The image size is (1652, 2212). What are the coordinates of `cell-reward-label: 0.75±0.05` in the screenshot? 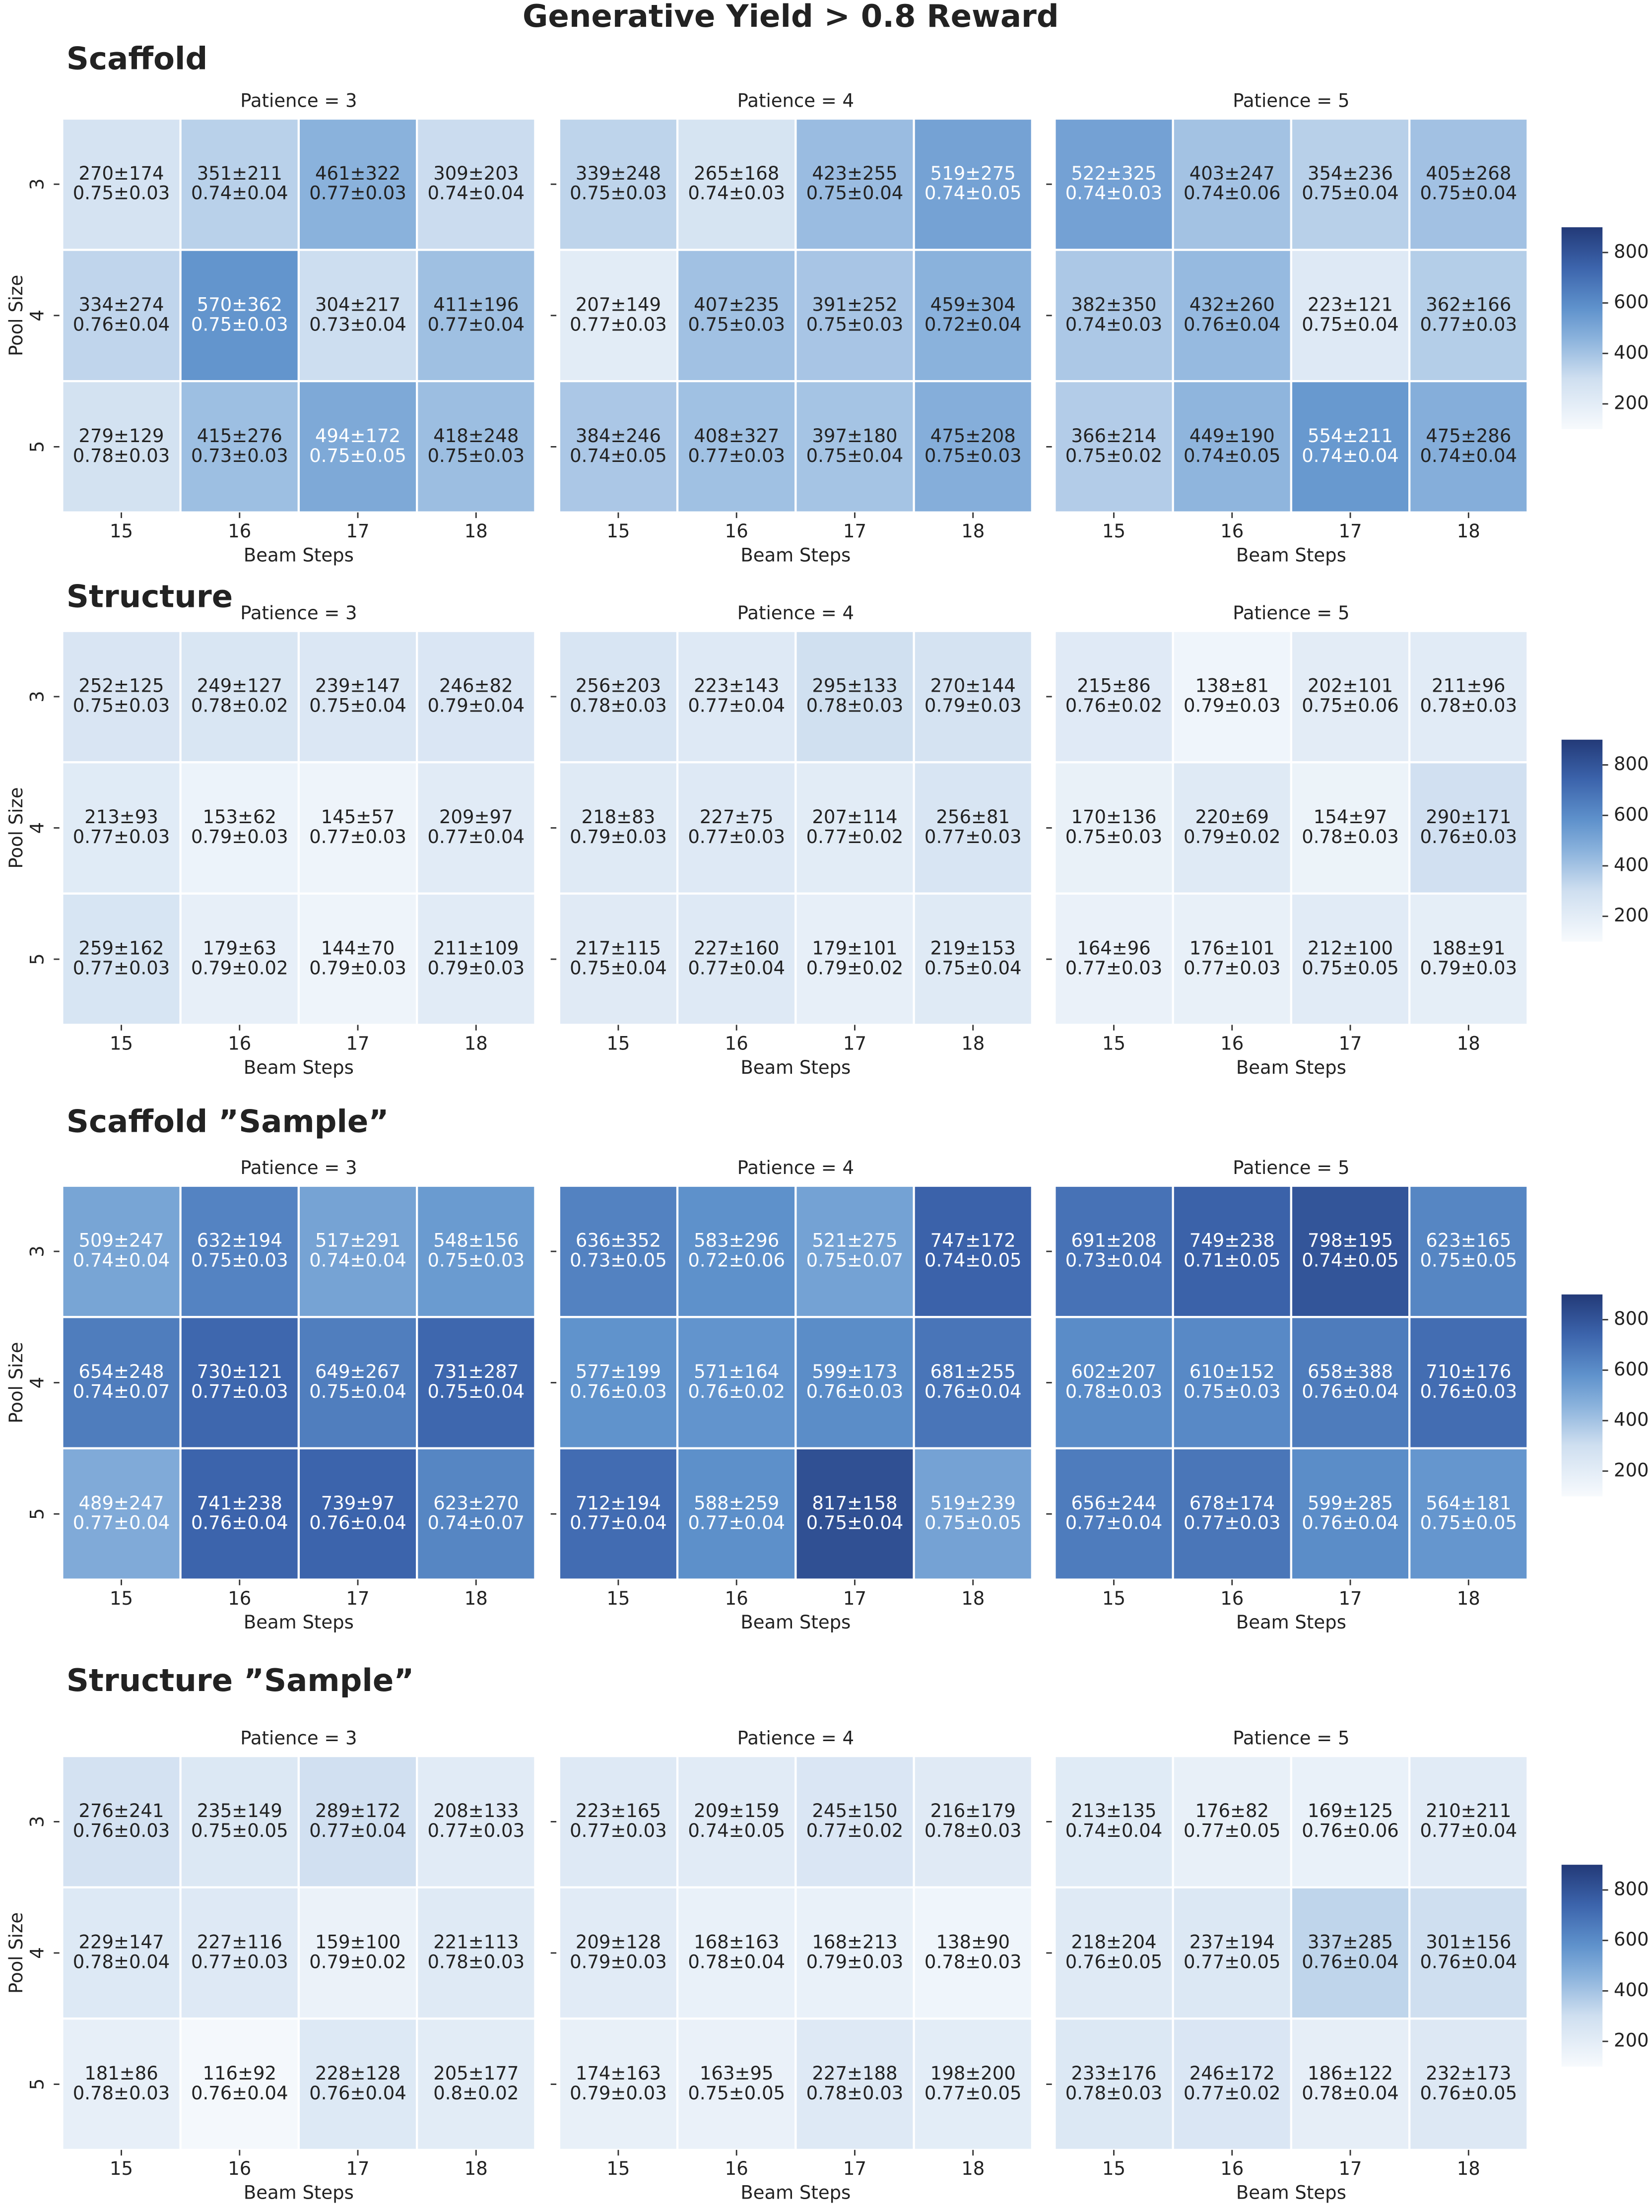 It's located at (357, 455).